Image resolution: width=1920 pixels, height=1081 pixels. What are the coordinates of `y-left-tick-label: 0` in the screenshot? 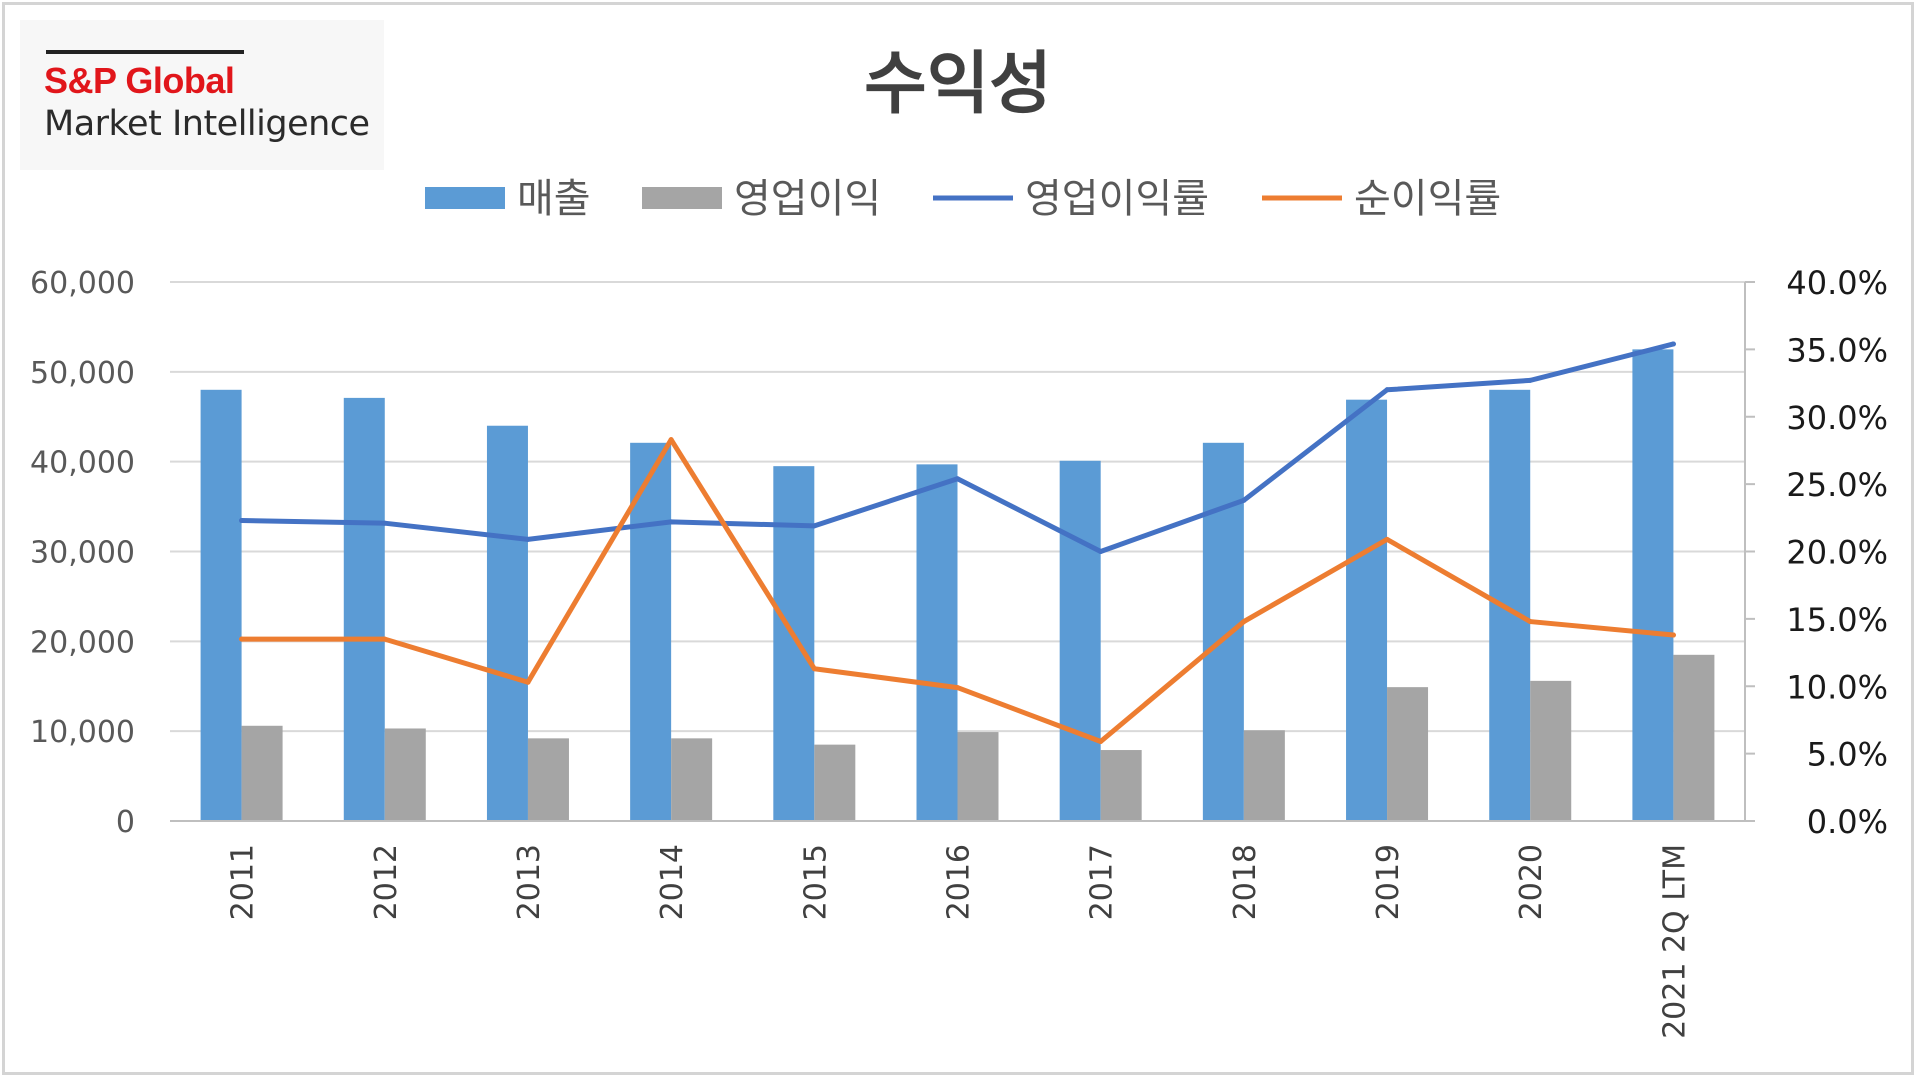 It's located at (125, 822).